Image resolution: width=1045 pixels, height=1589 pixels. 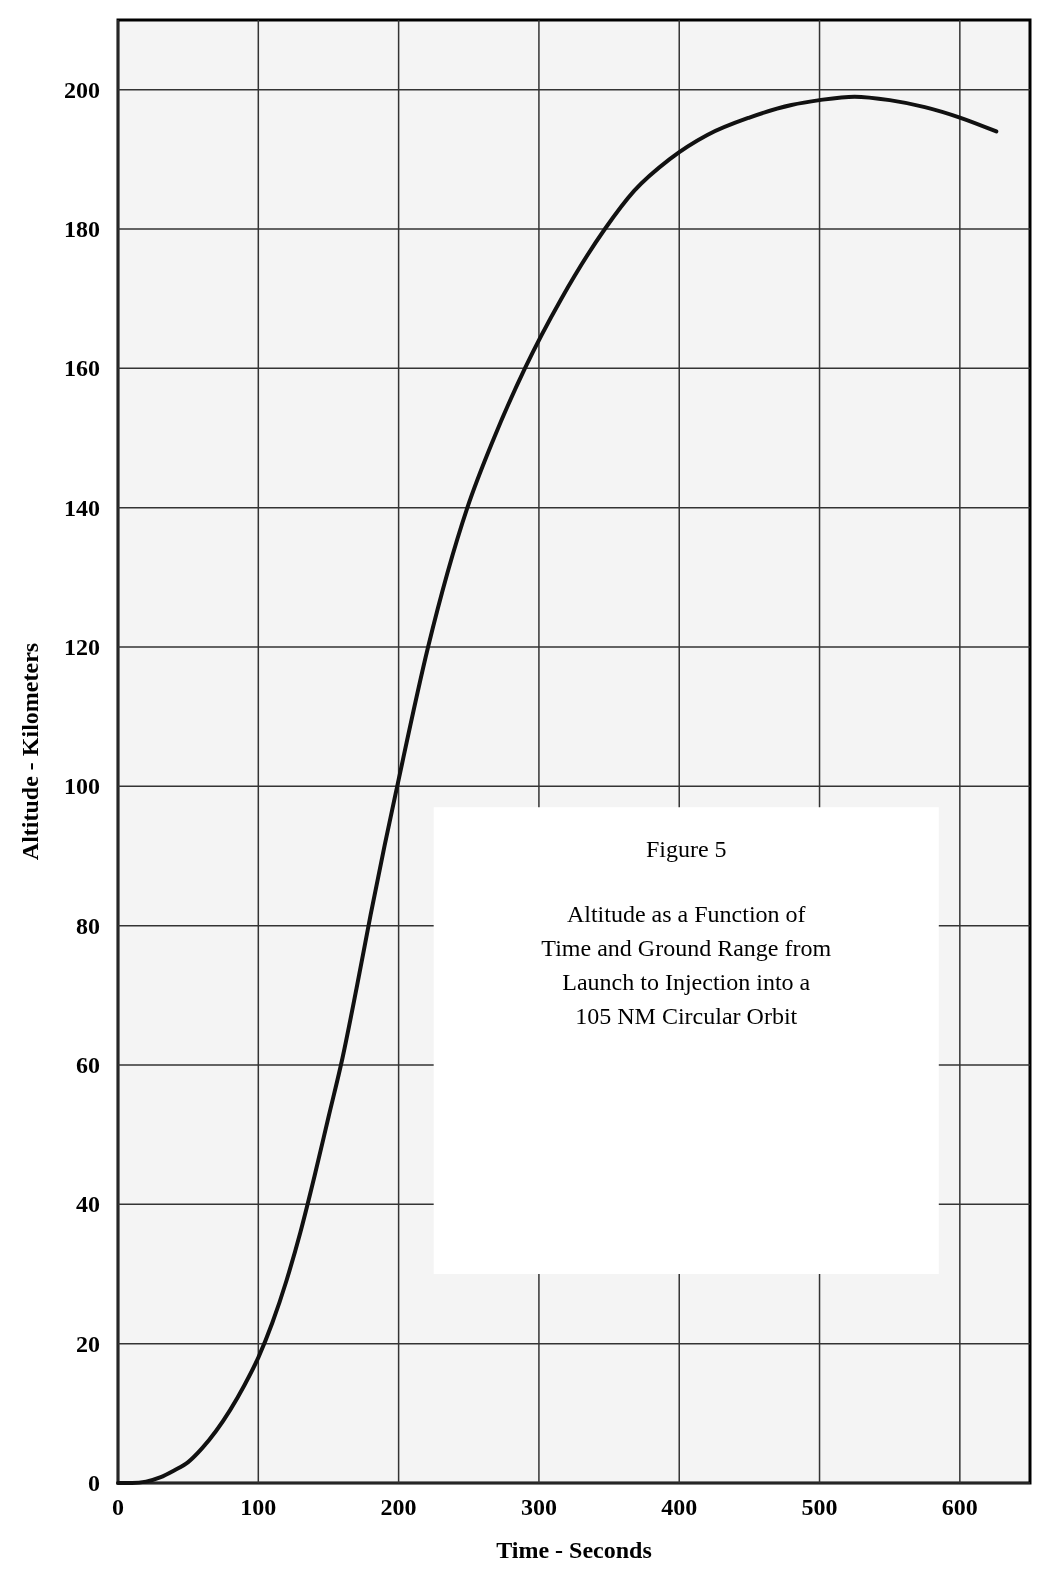 What do you see at coordinates (82, 647) in the screenshot?
I see `y-tick-label: 120` at bounding box center [82, 647].